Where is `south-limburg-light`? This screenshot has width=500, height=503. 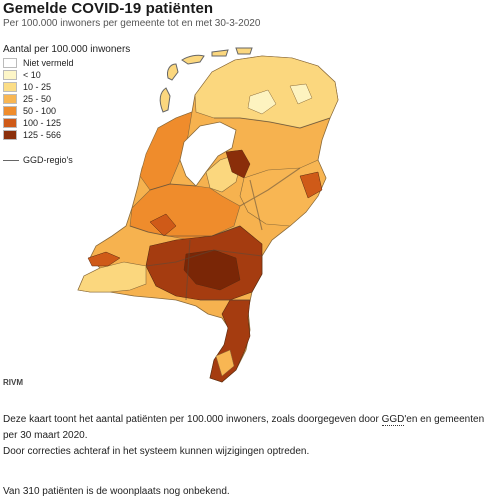
south-limburg-light is located at coordinates (225, 363).